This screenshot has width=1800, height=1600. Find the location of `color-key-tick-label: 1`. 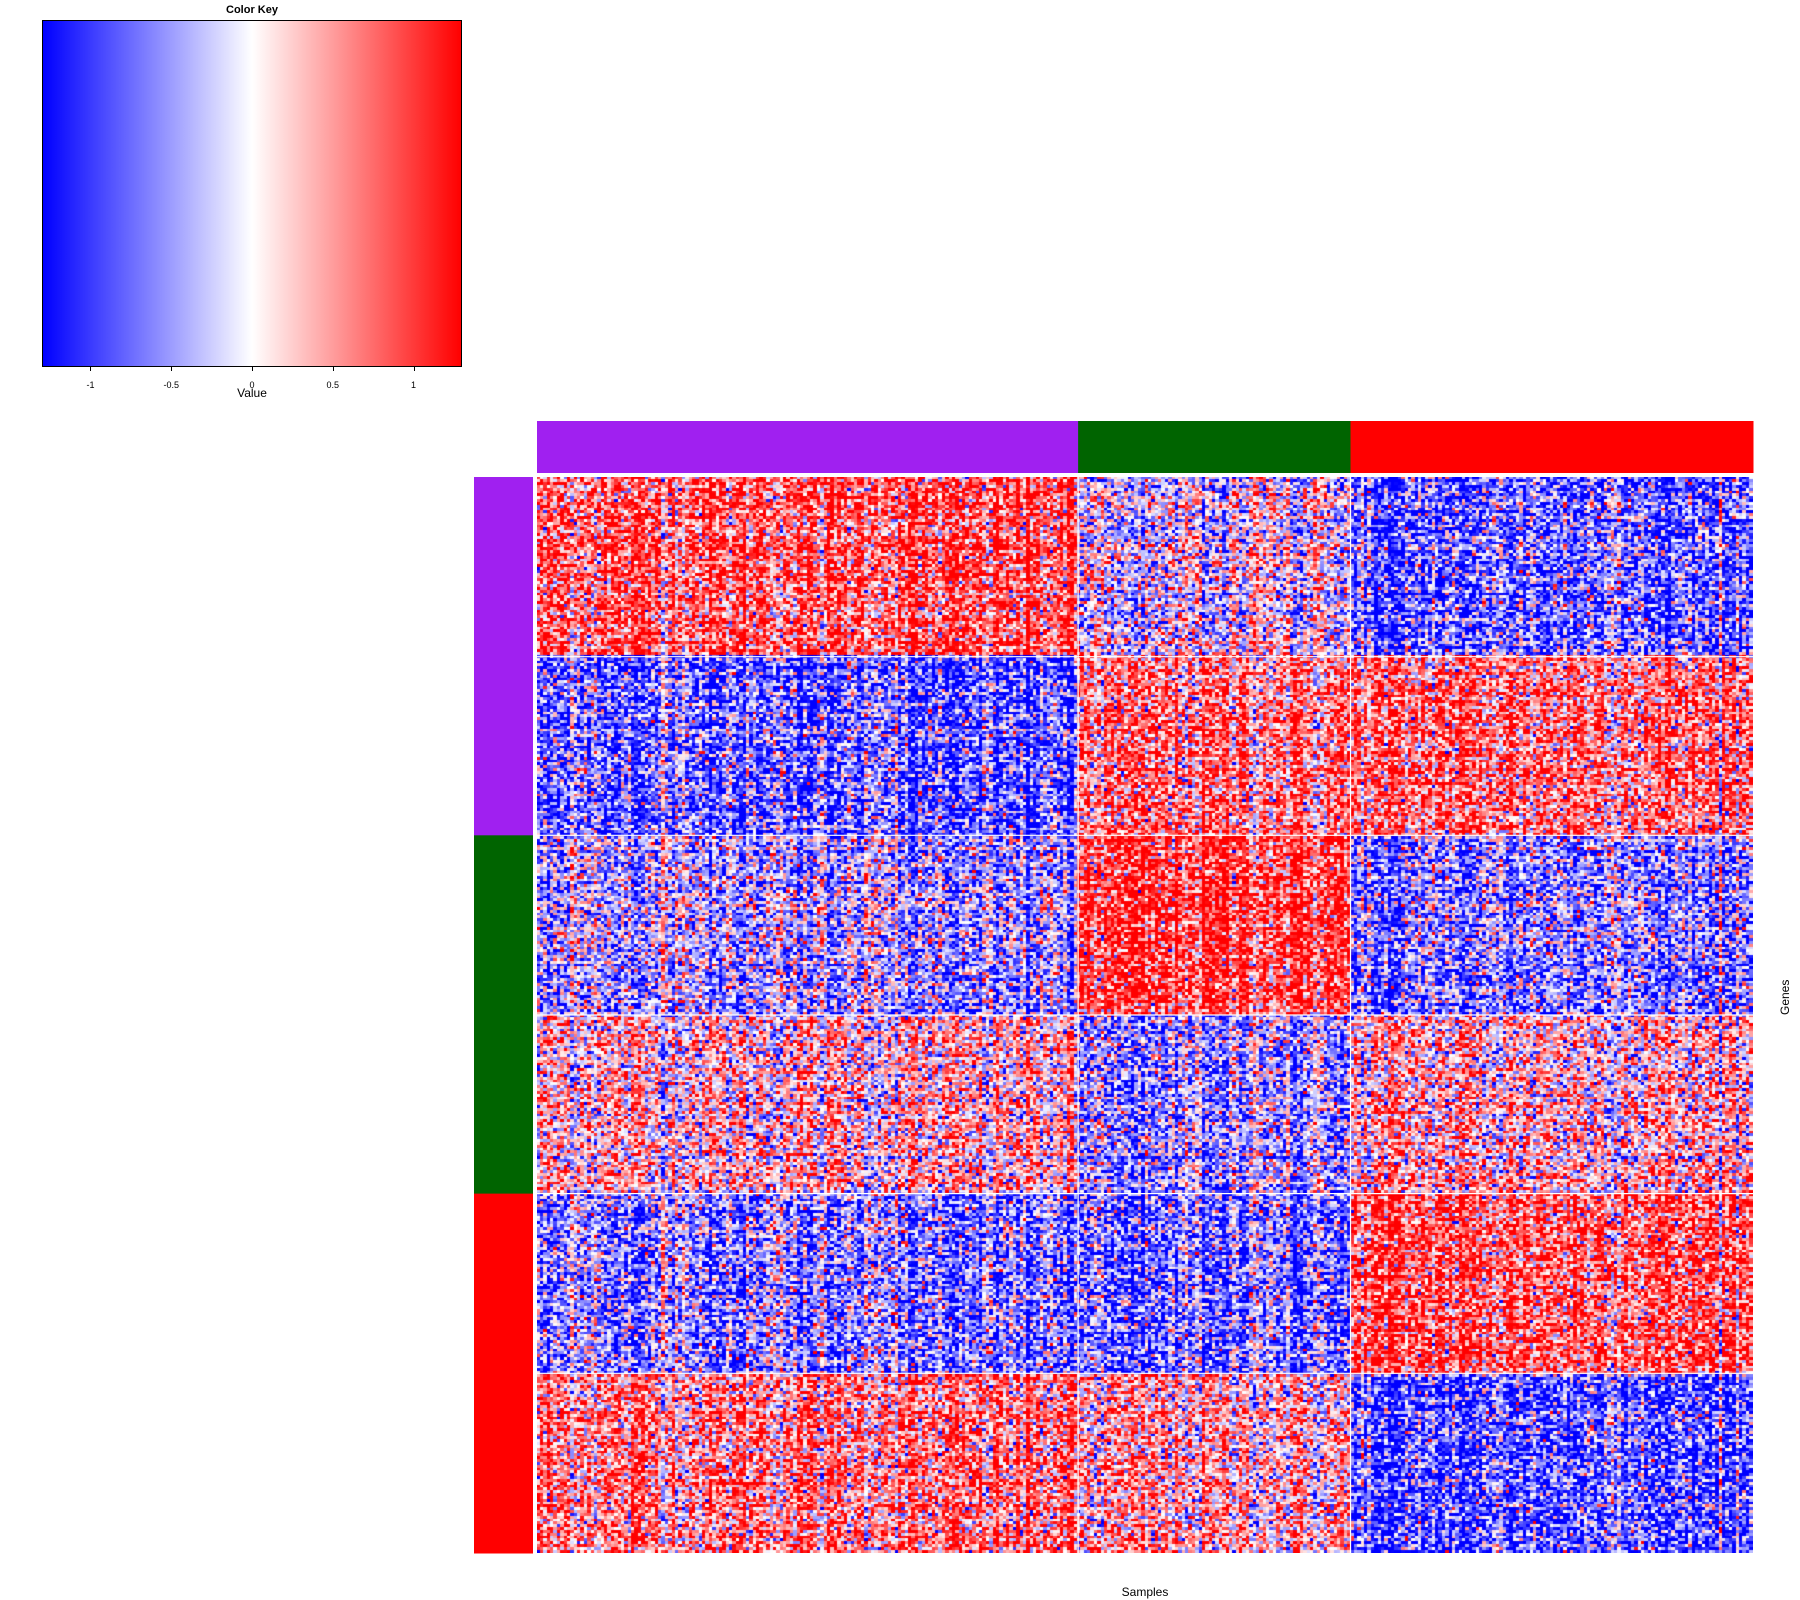

color-key-tick-label: 1 is located at coordinates (414, 385).